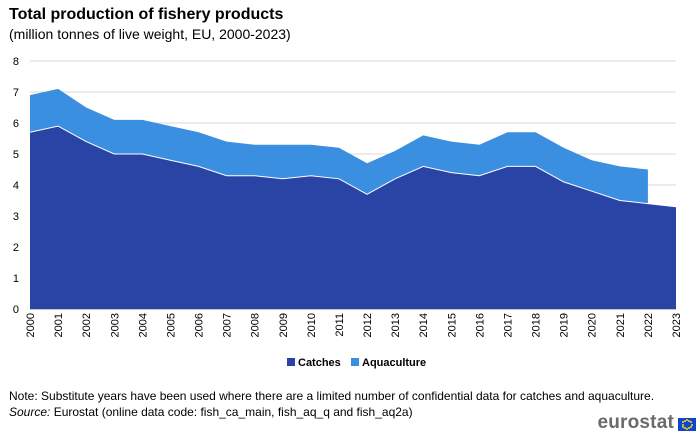  What do you see at coordinates (508, 325) in the screenshot?
I see `x-tick-label: 2017` at bounding box center [508, 325].